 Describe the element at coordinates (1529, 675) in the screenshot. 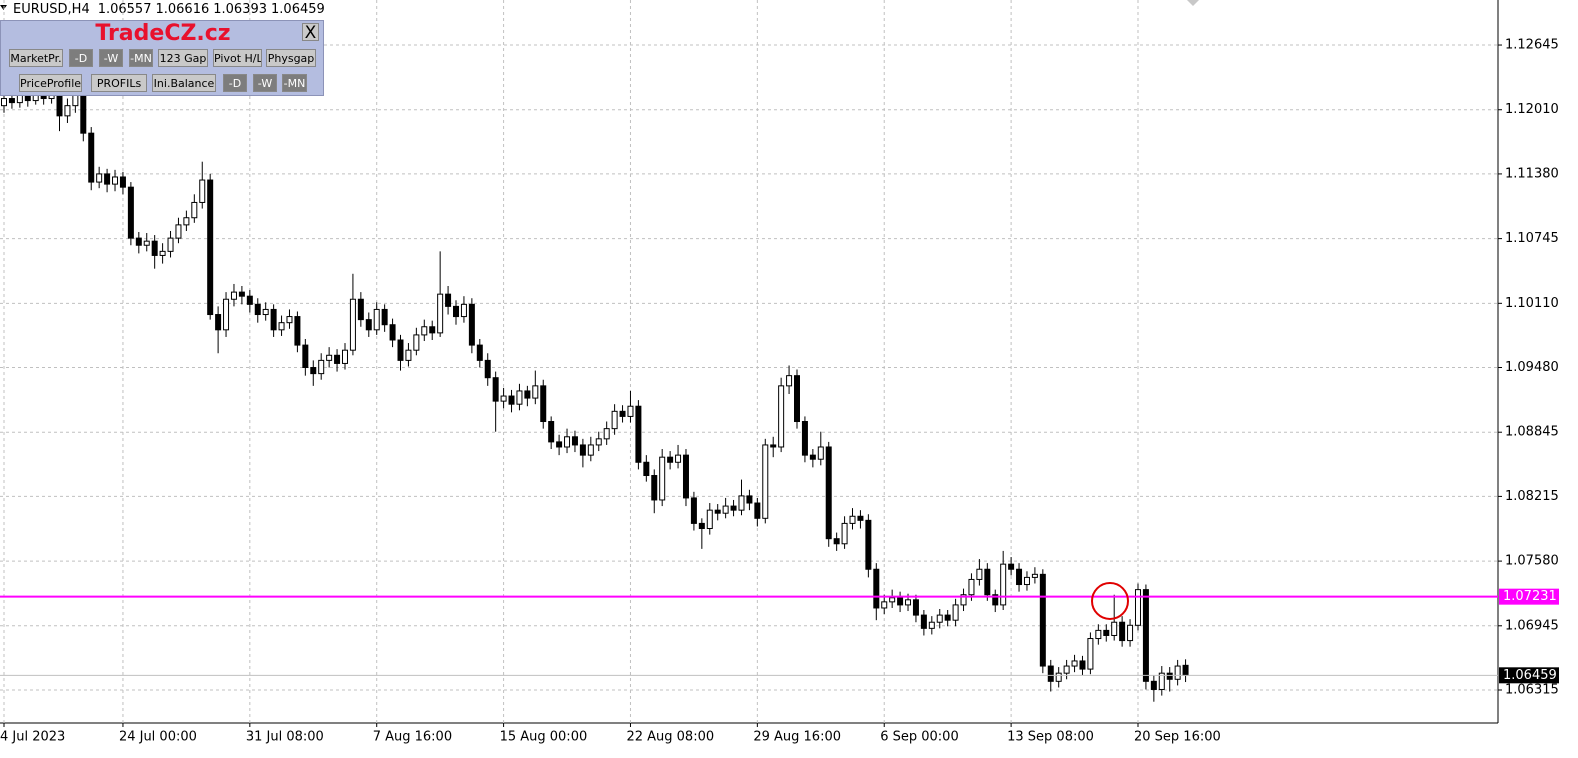

I see `last-price-box` at that location.